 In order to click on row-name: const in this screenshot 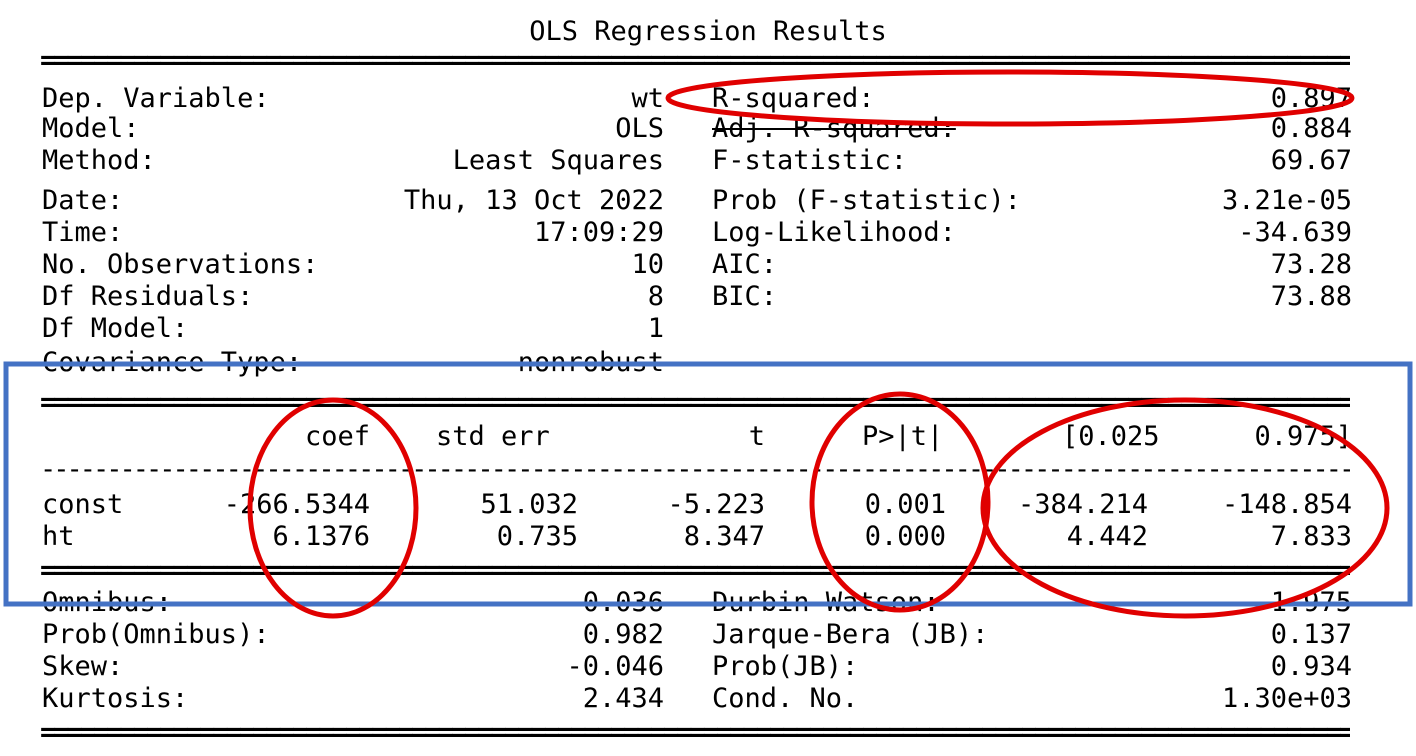, I will do `click(83, 504)`.